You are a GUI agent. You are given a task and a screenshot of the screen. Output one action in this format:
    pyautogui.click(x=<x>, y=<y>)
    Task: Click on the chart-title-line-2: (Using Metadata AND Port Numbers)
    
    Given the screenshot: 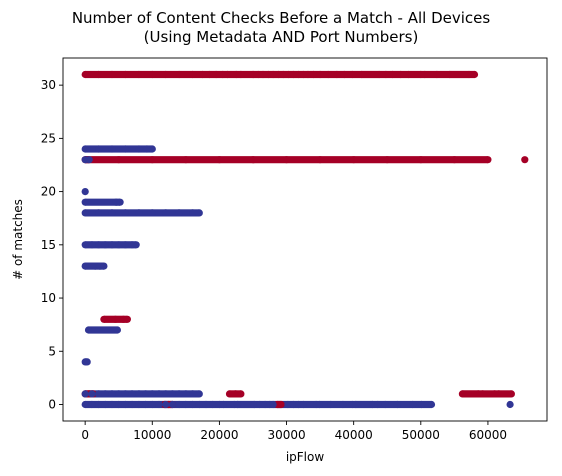 What is the action you would take?
    pyautogui.click(x=281, y=37)
    